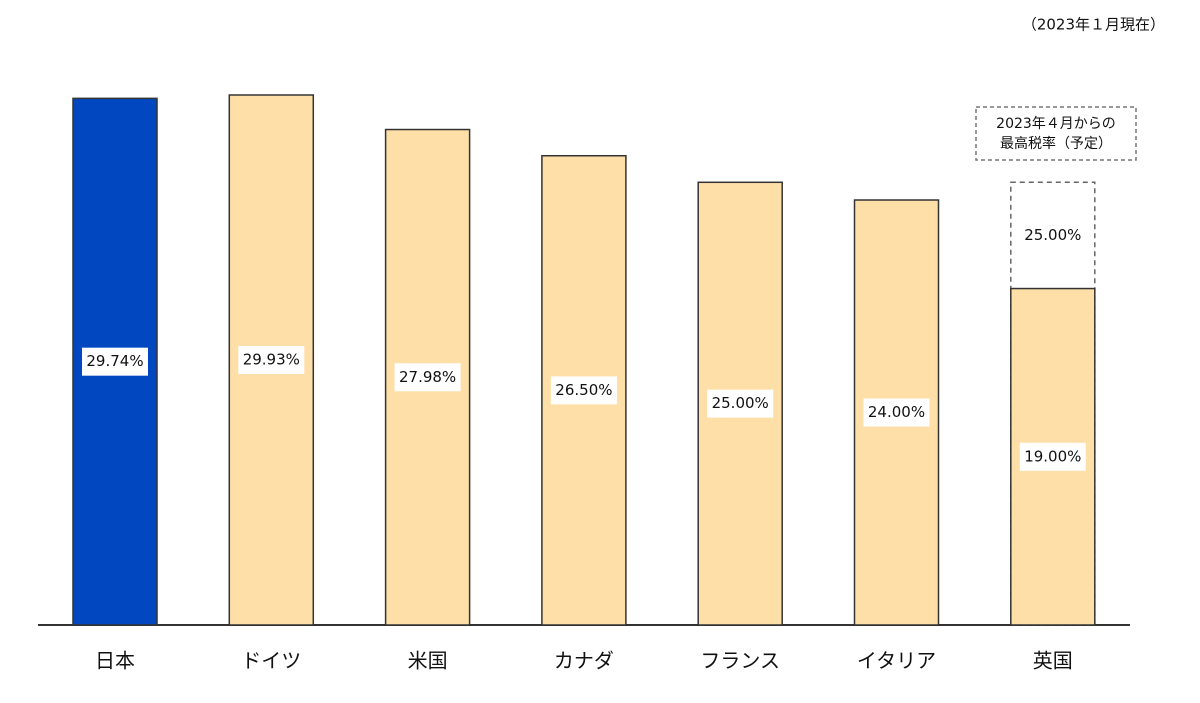 The image size is (1200, 703). Describe the element at coordinates (1056, 124) in the screenshot. I see `annotation: 2023年４月からの` at that location.